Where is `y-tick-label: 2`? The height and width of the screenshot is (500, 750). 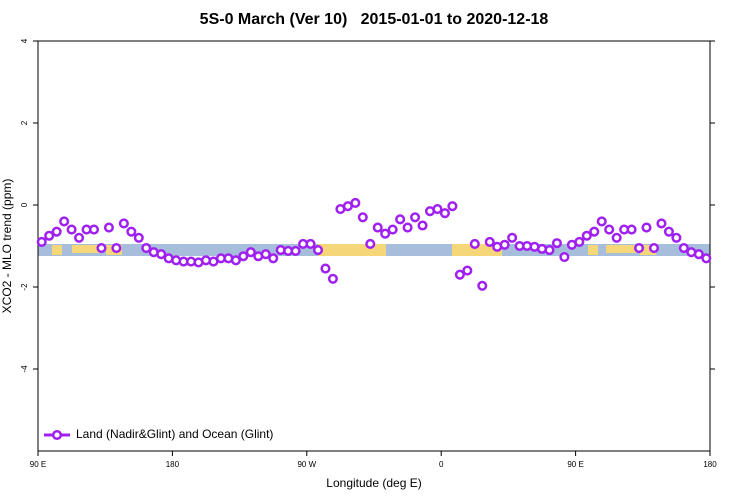
y-tick-label: 2 is located at coordinates (24, 122).